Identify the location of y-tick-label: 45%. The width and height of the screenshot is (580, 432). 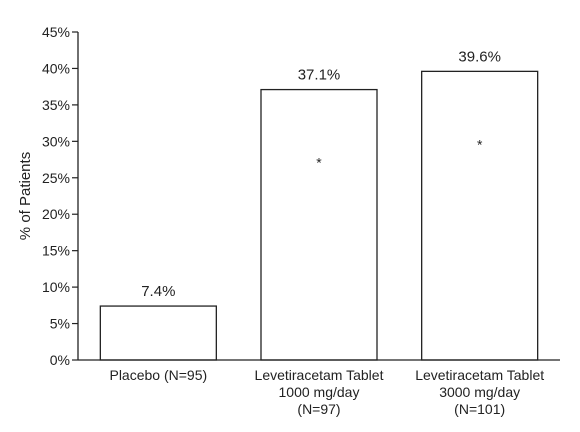
(56, 32).